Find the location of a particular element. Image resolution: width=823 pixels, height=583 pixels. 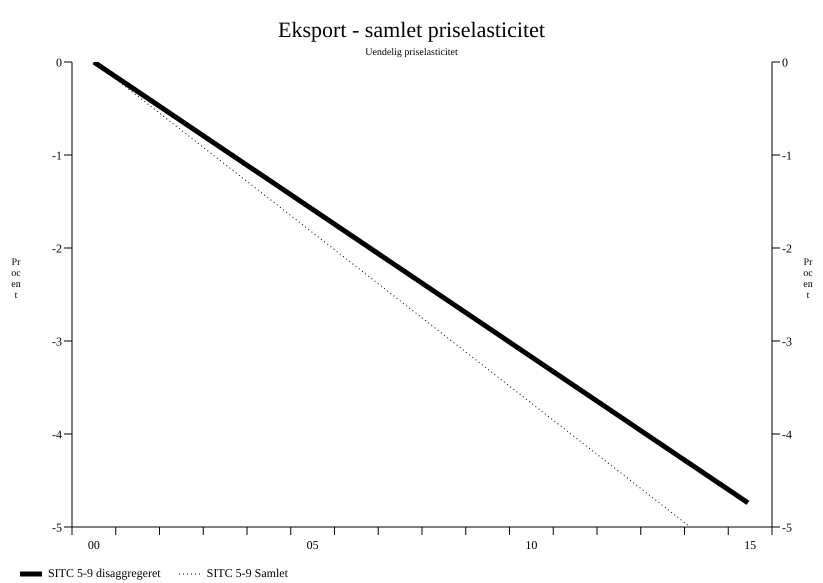

y2-tick-label: -5 is located at coordinates (787, 527).